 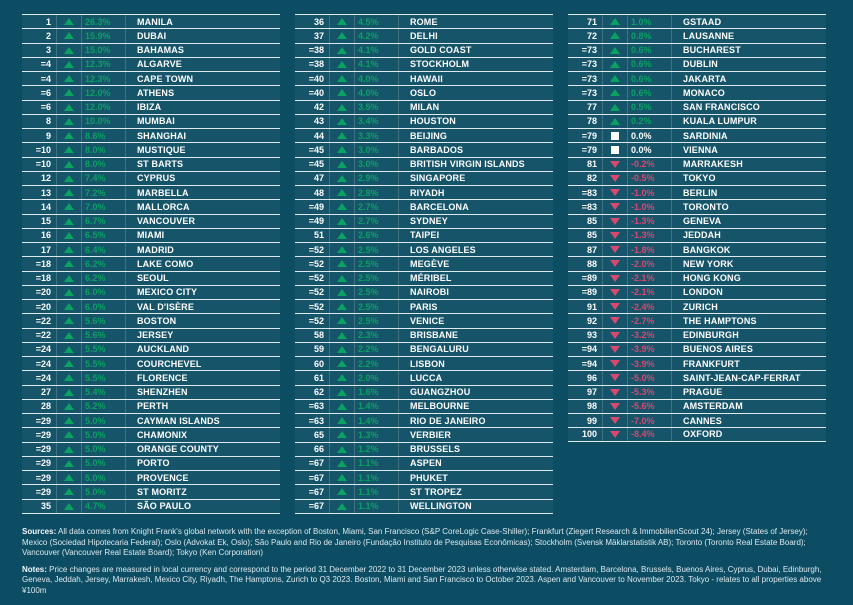 I want to click on table-row: 8 10.0% MUMBAI, so click(x=151, y=120).